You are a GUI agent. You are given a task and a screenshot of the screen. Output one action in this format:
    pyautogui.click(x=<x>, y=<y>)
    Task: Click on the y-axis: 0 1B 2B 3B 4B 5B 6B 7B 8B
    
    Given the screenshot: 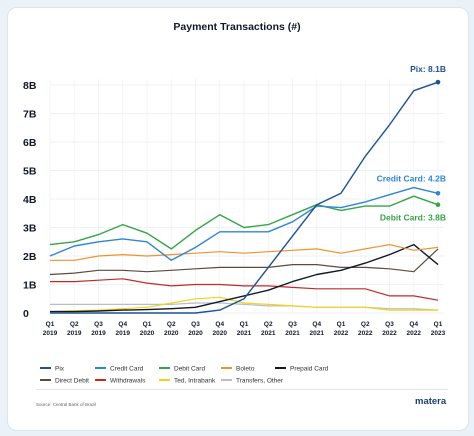 What is the action you would take?
    pyautogui.click(x=30, y=200)
    